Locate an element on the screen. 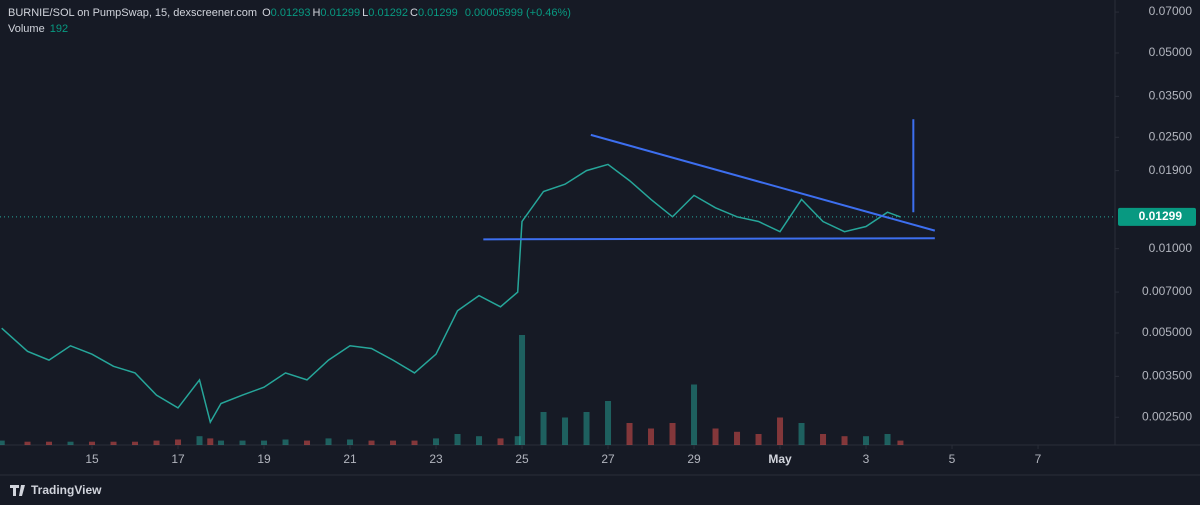  x-tick-label: 21 is located at coordinates (350, 459).